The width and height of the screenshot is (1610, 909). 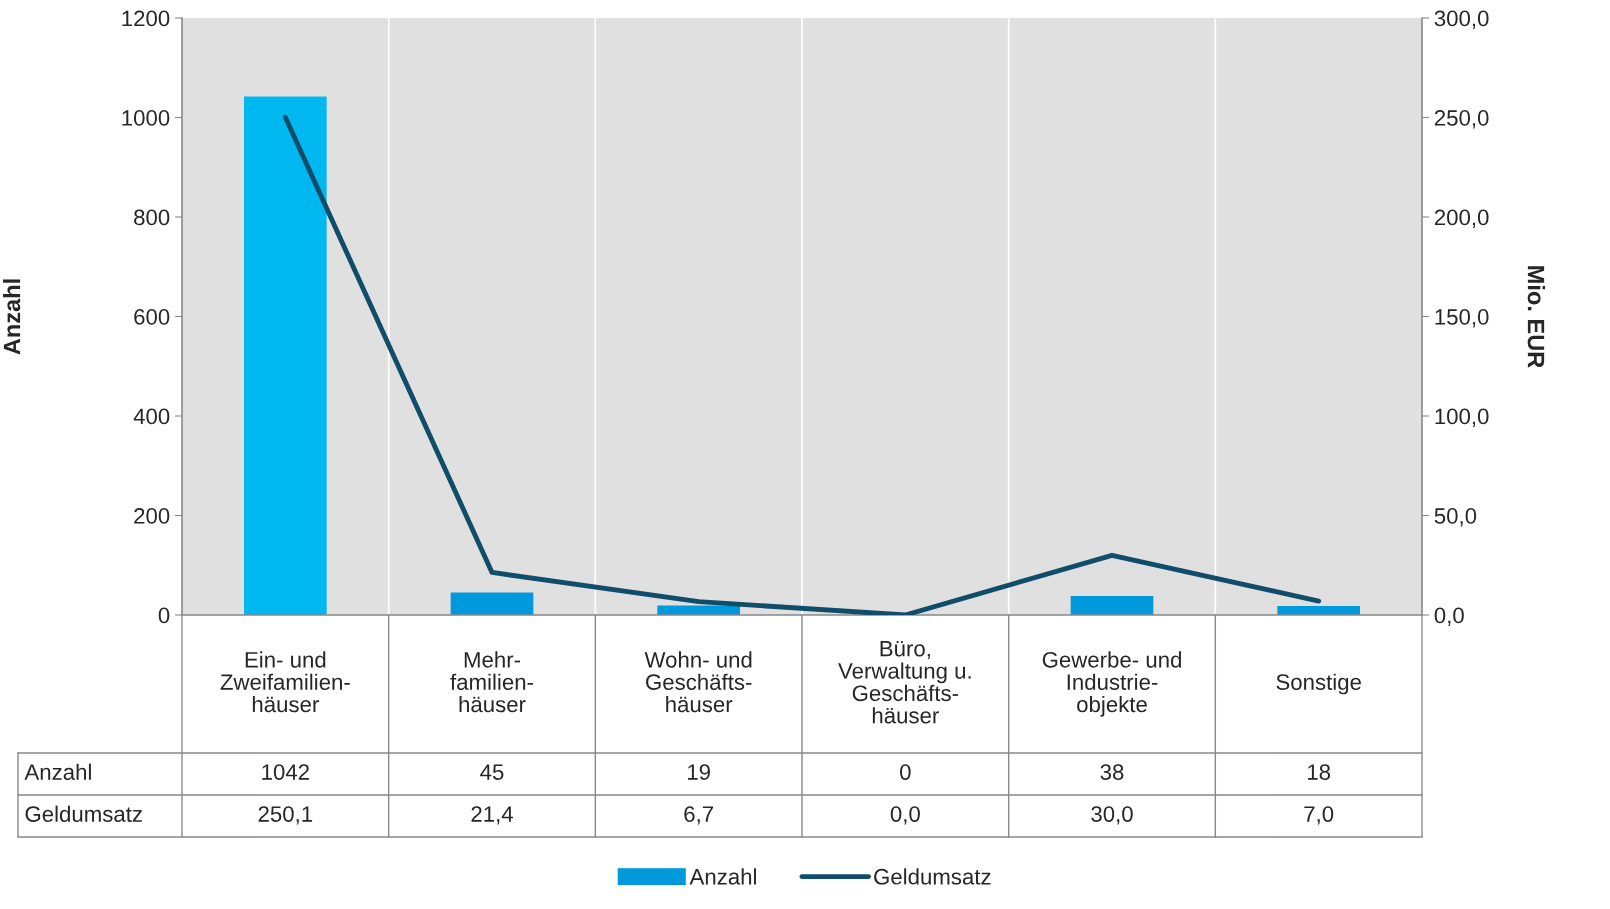 What do you see at coordinates (698, 815) in the screenshot?
I see `data-label: 6,7` at bounding box center [698, 815].